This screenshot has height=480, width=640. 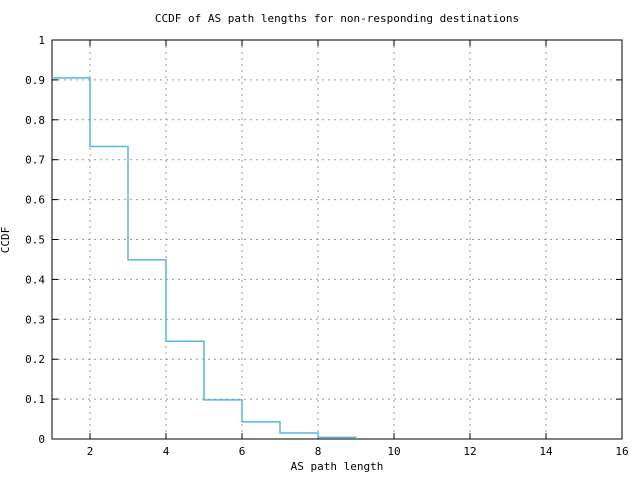 I want to click on y-tick-label: 0.1, so click(x=35, y=399).